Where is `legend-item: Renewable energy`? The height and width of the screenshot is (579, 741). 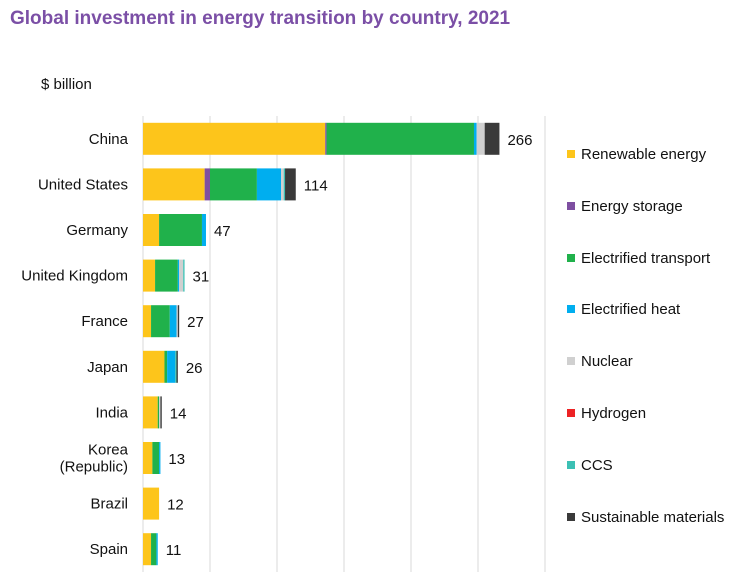
legend-item: Renewable energy is located at coordinates (636, 154).